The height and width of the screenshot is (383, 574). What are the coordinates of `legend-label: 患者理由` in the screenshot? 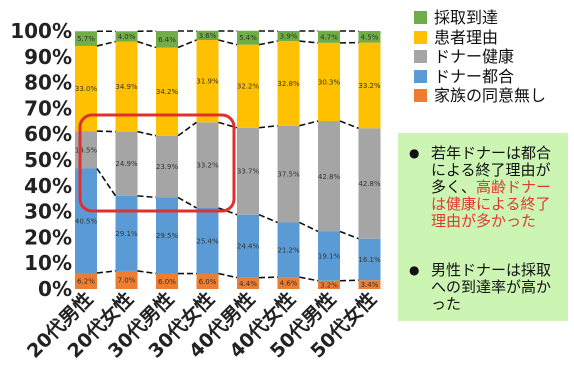 It's located at (466, 37).